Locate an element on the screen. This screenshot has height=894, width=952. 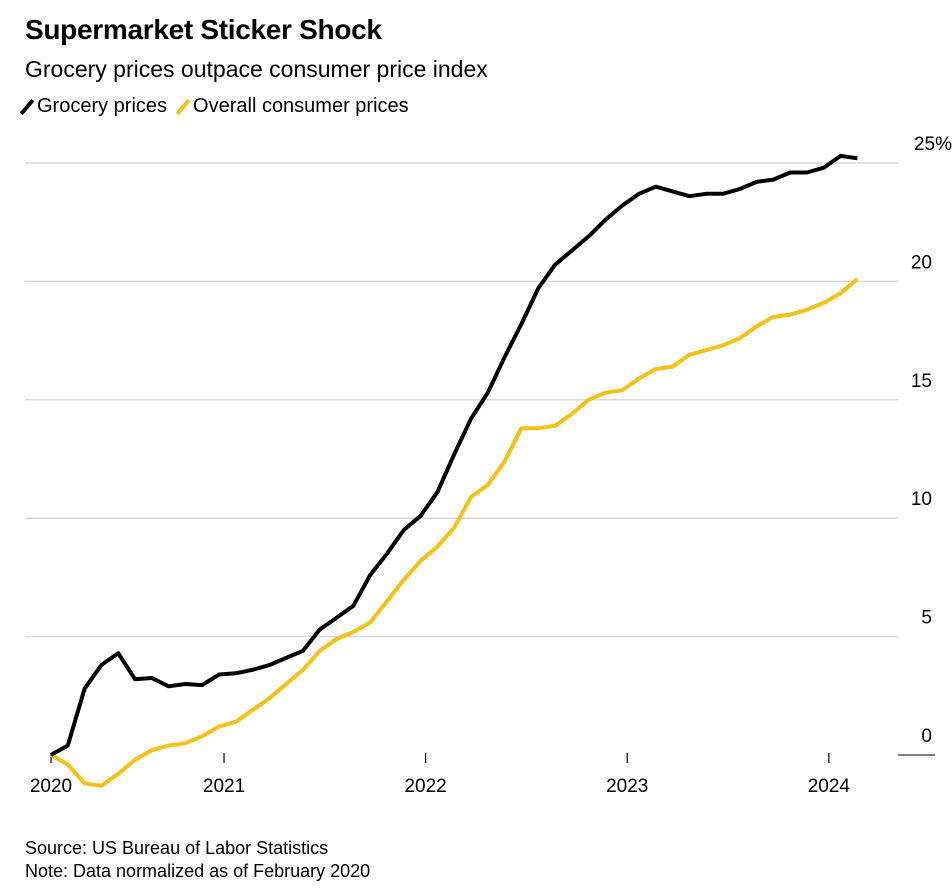
y-tick-label: 10 is located at coordinates (921, 499).